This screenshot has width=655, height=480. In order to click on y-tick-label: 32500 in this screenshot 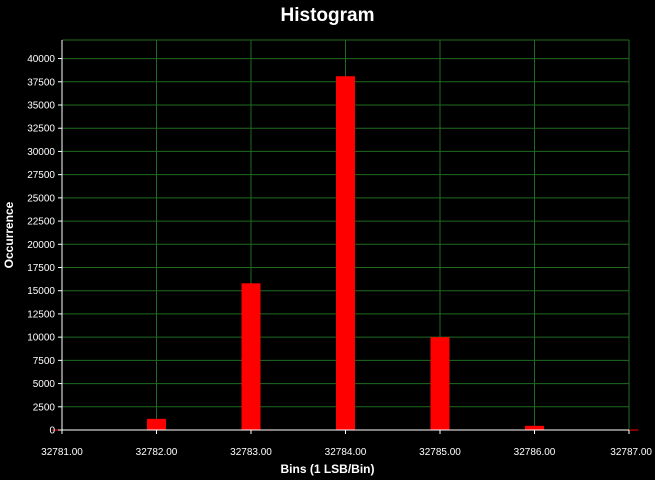, I will do `click(41, 129)`.